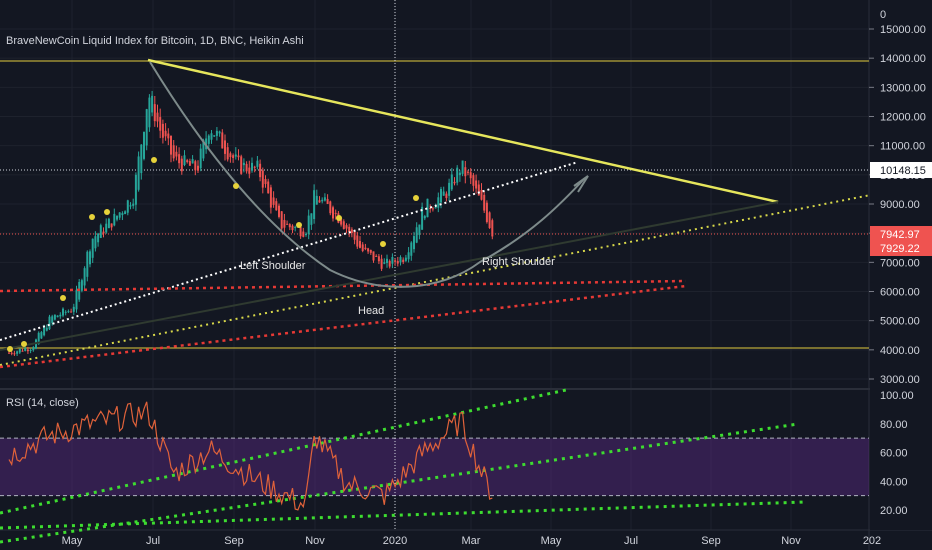 Image resolution: width=932 pixels, height=550 pixels. I want to click on annotation-right-shoulder: Right Shoulder, so click(518, 262).